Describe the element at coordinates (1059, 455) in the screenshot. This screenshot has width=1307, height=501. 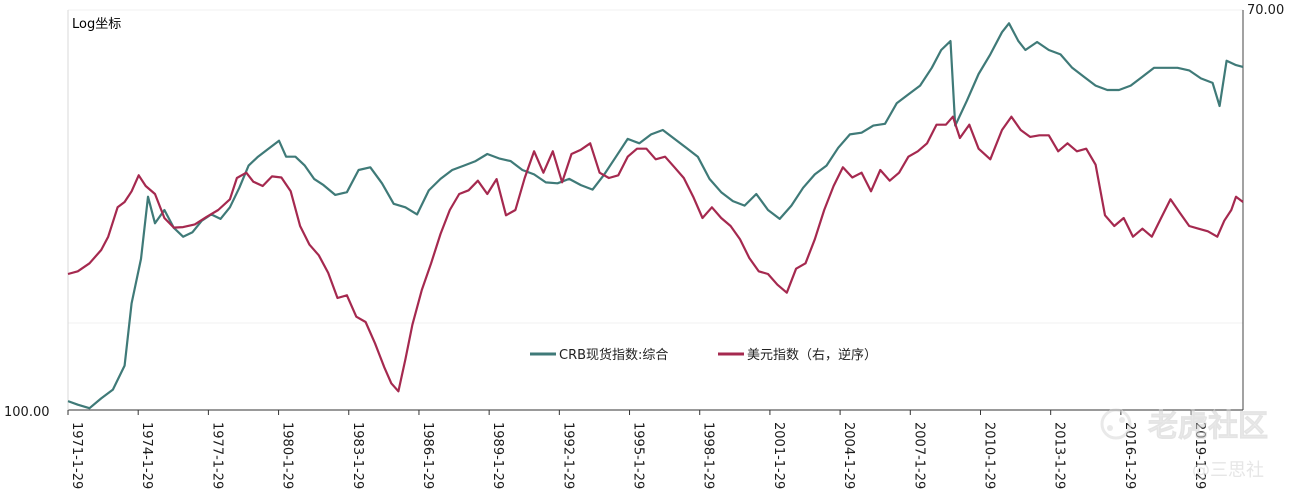
I see `x-tick-label: 2013-1-29` at that location.